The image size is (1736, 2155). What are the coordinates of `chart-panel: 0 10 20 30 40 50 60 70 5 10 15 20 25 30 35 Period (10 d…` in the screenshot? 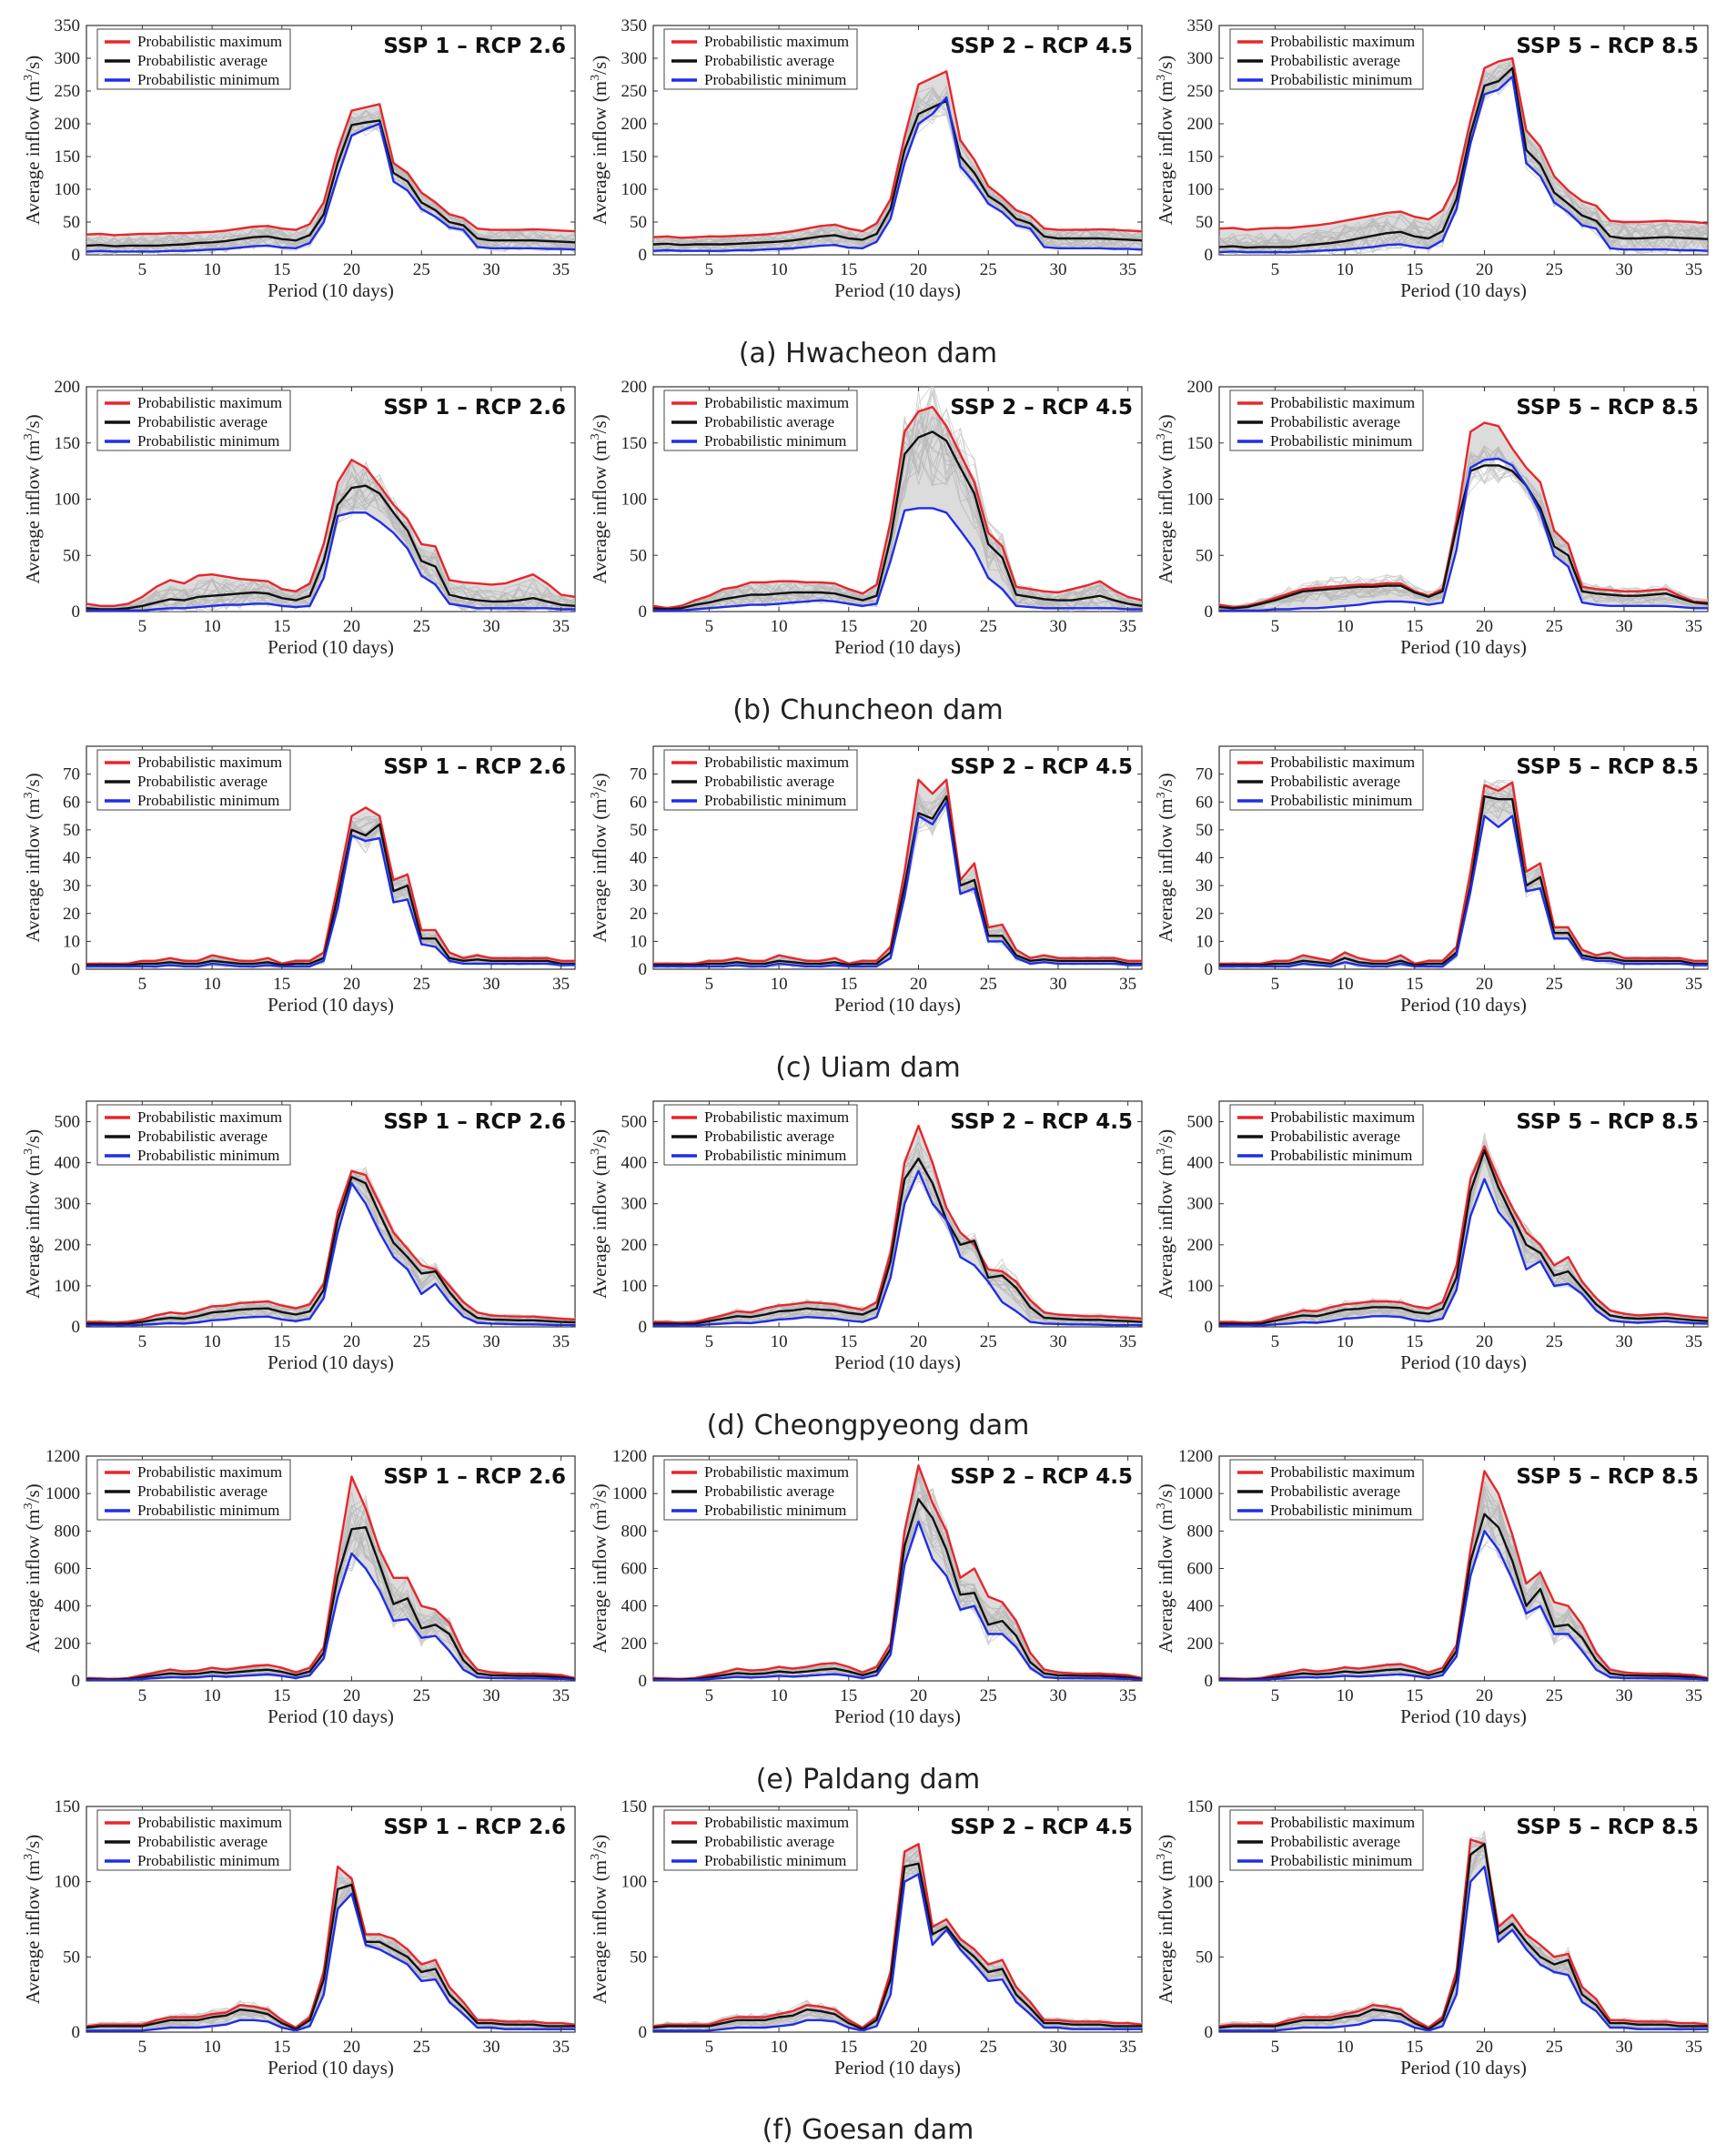 It's located at (866, 880).